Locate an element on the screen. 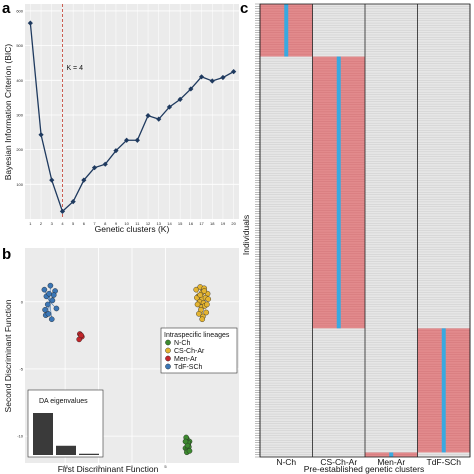  column-label: CS-Ch-Ar is located at coordinates (338, 462).